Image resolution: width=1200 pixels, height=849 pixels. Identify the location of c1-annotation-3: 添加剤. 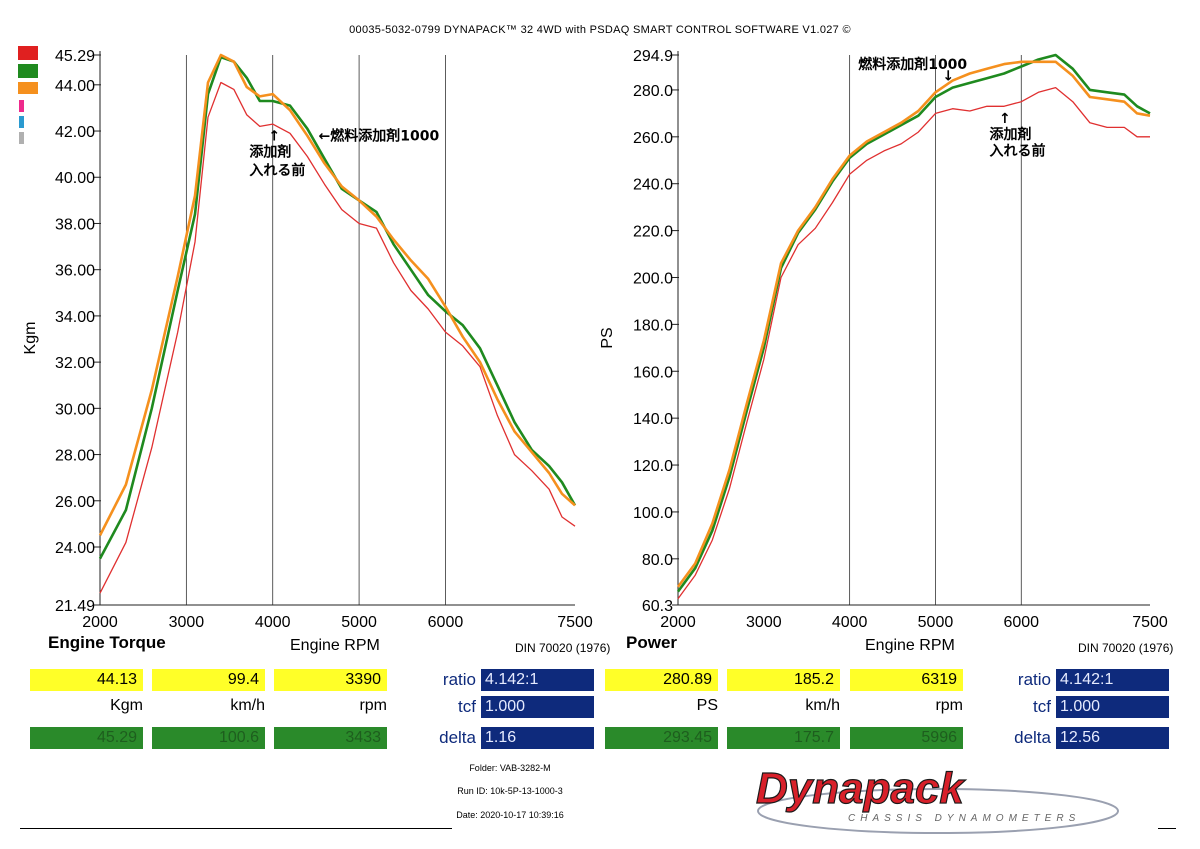
(1011, 134).